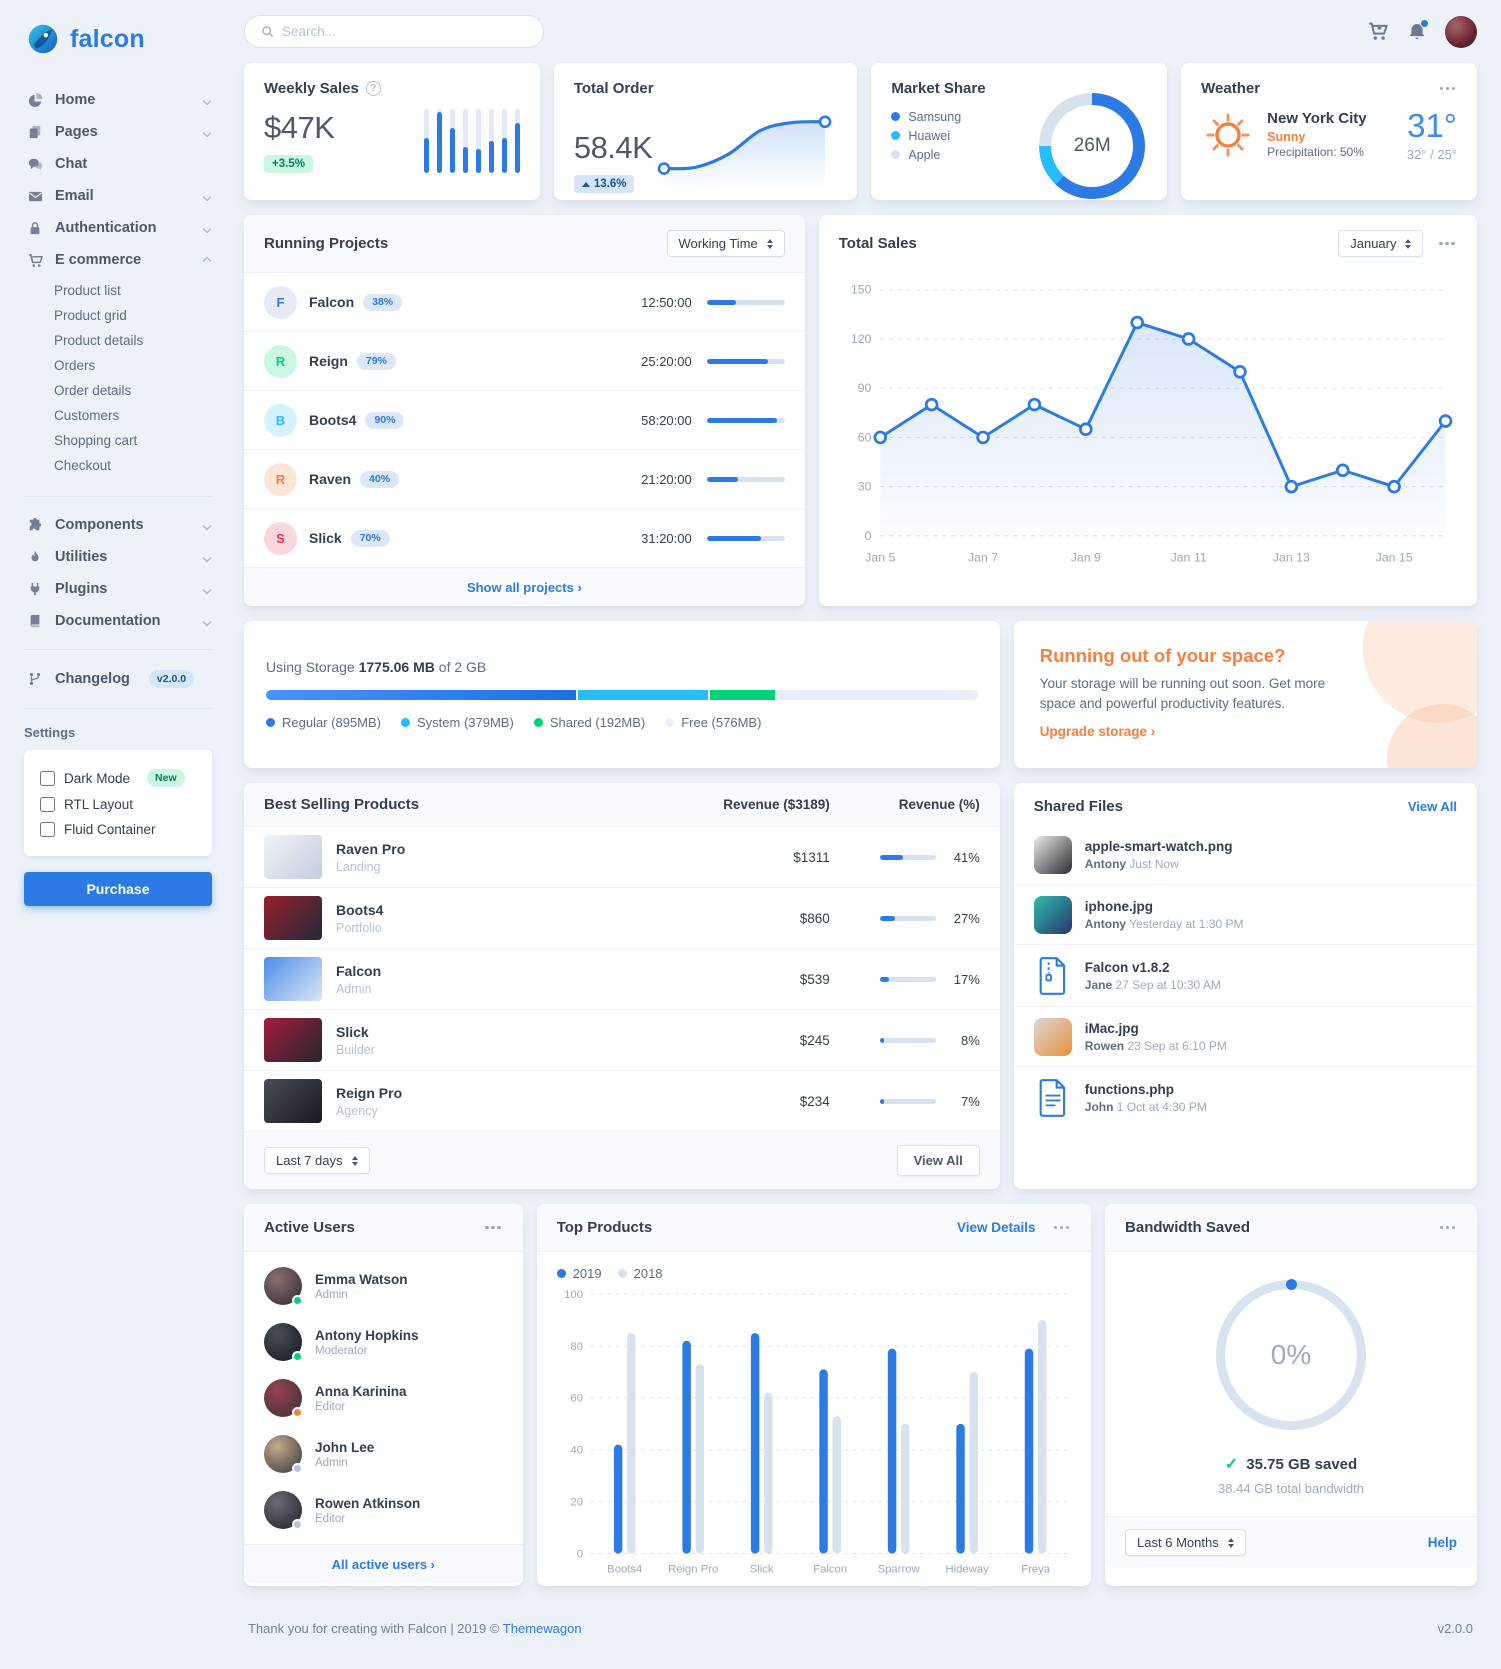 This screenshot has width=1501, height=1669. Describe the element at coordinates (367, 1335) in the screenshot. I see `user-name: Antony Hopkins` at that location.